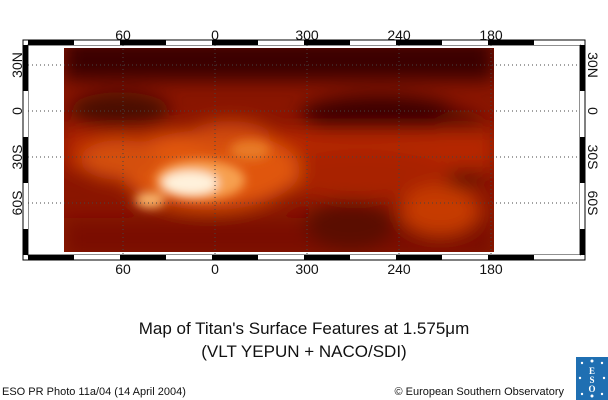 The image size is (608, 400). What do you see at coordinates (491, 35) in the screenshot?
I see `top-longitude-label: 180` at bounding box center [491, 35].